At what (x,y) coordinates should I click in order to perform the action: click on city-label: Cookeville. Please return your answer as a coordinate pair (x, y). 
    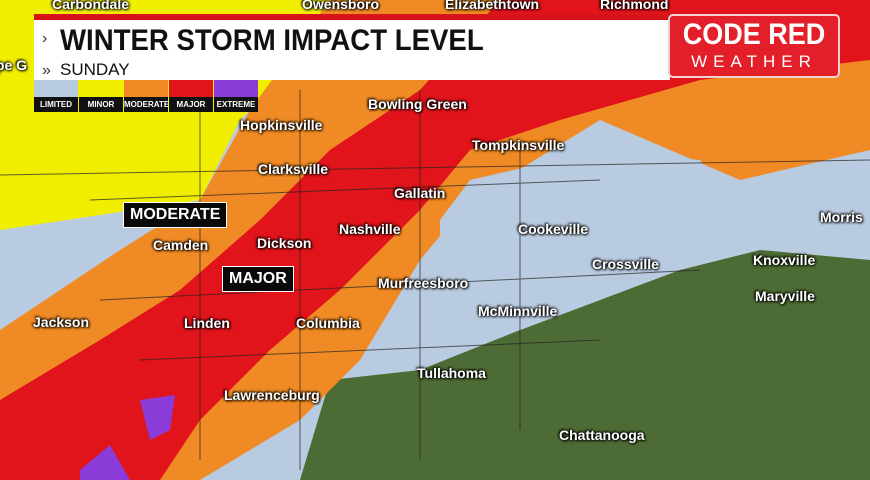
    Looking at the image, I should click on (553, 229).